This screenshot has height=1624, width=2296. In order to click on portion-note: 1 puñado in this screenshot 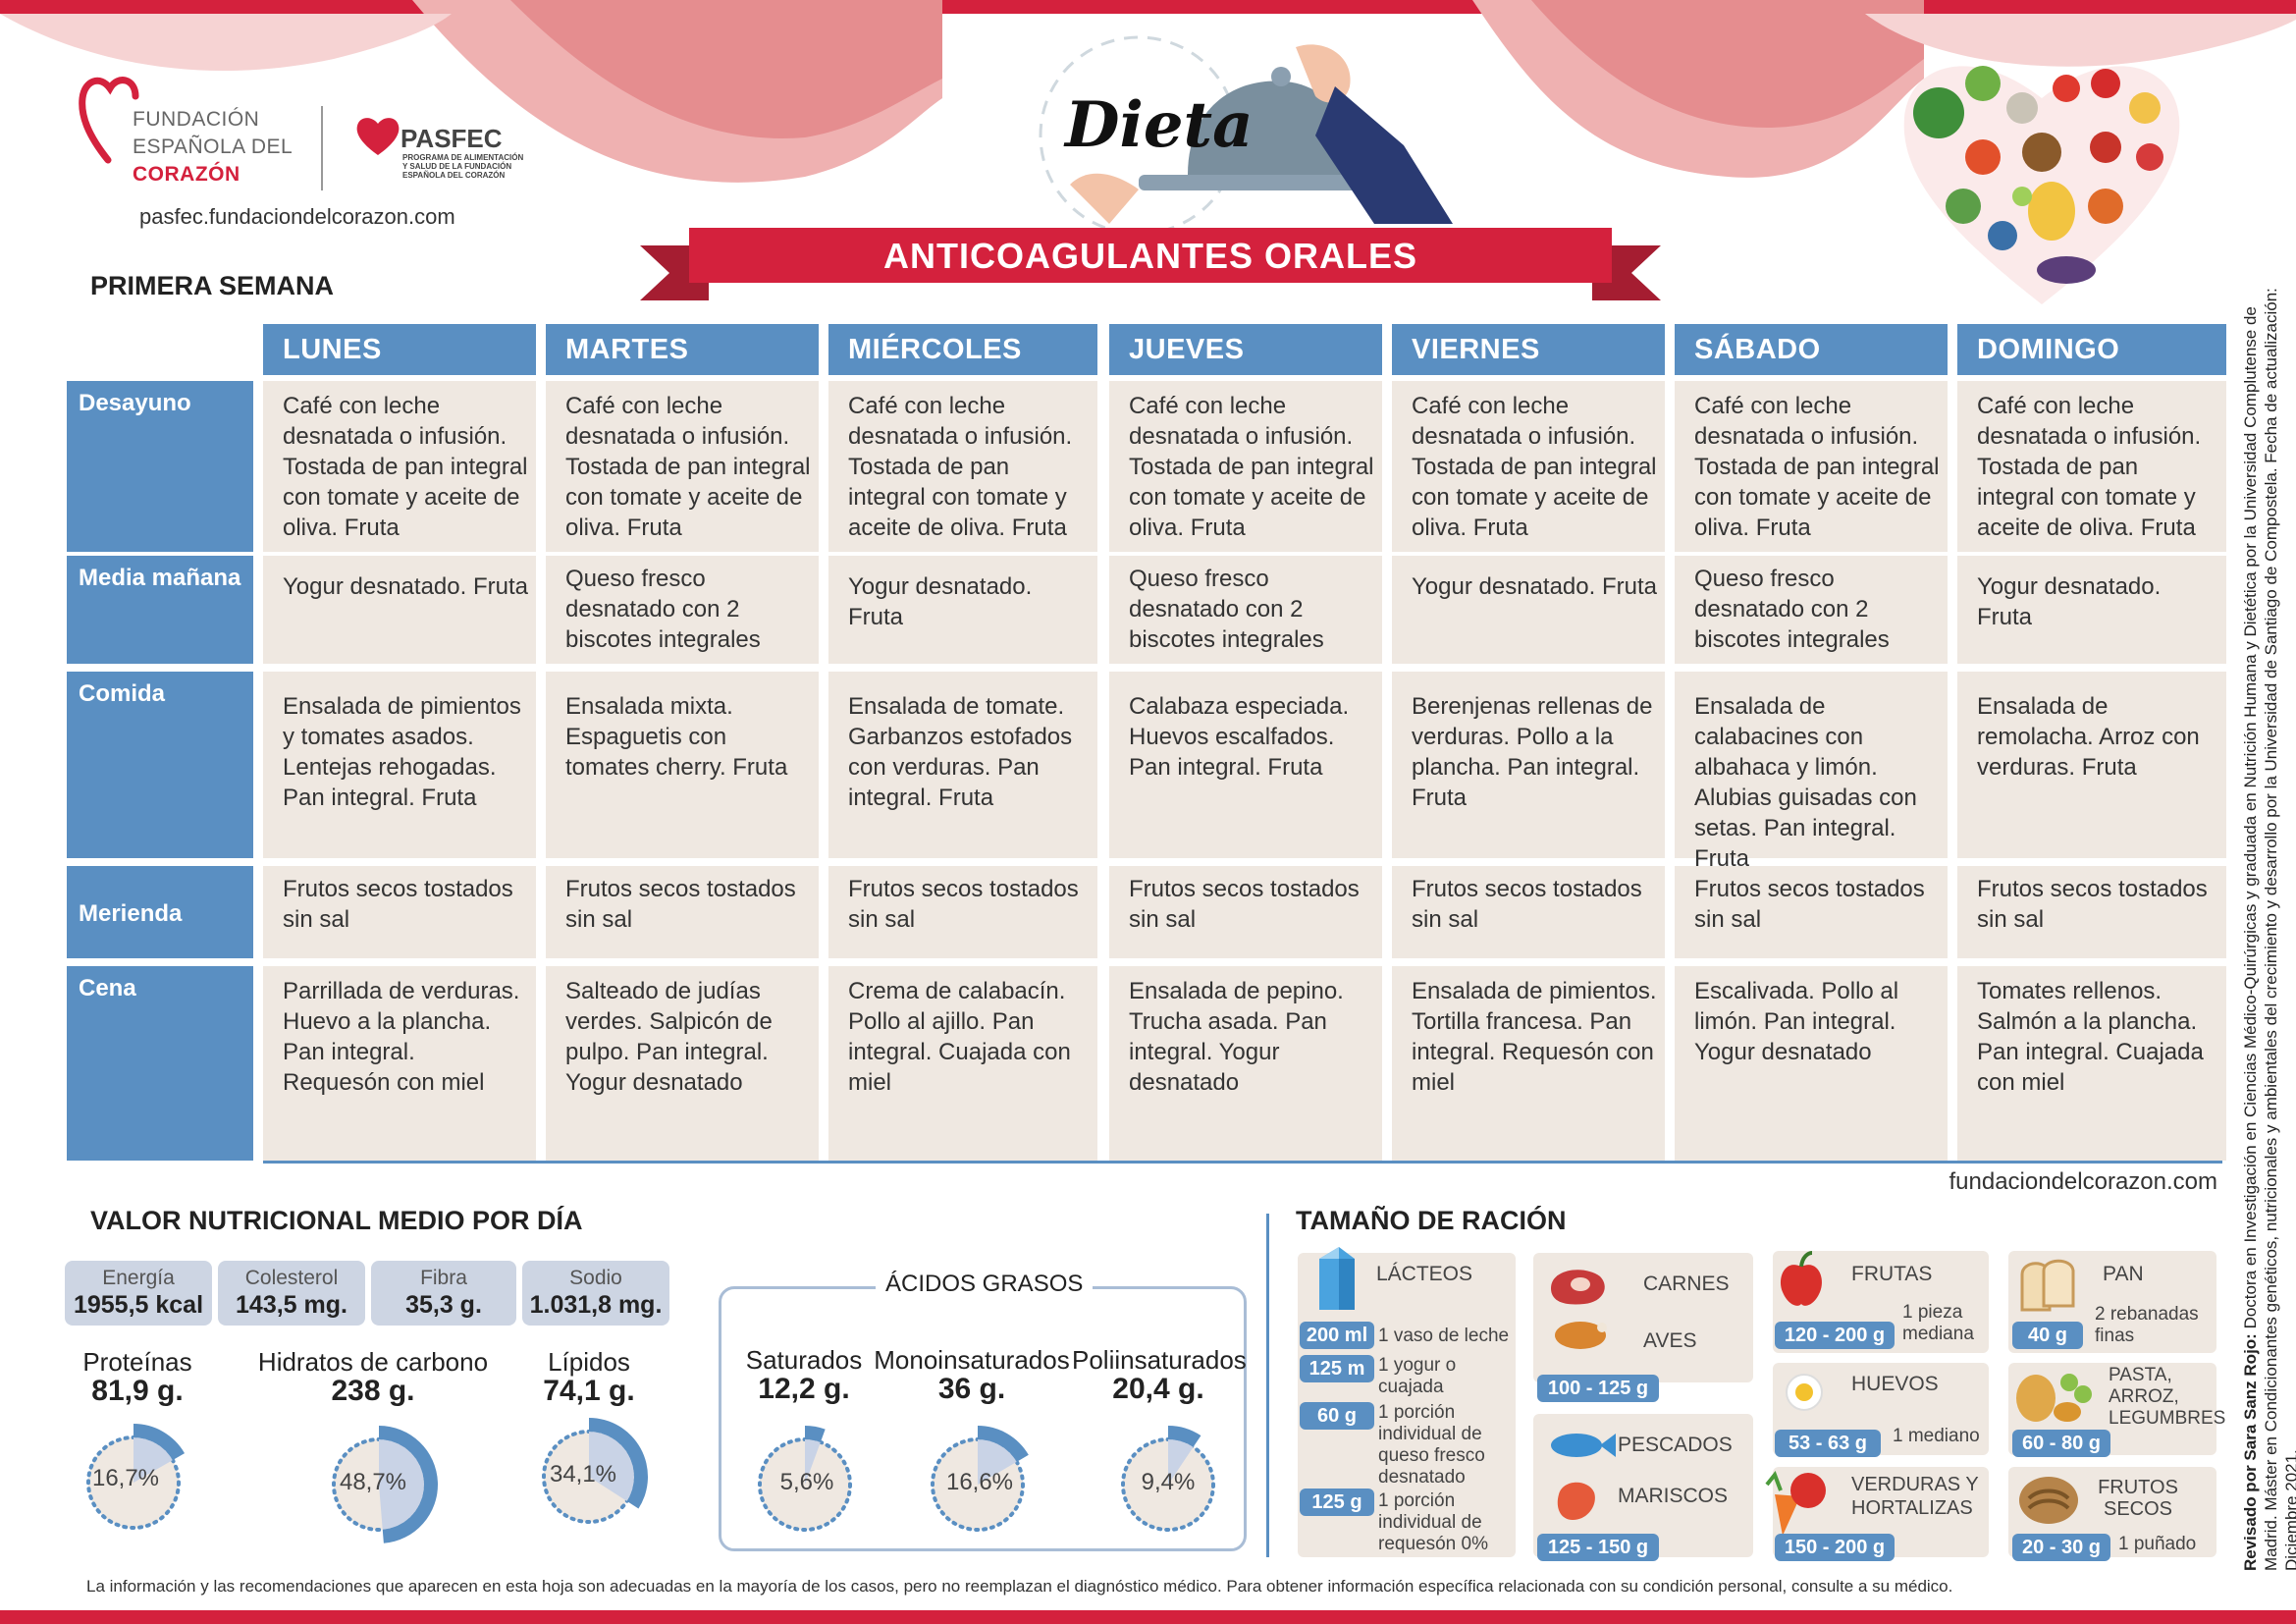, I will do `click(2157, 1544)`.